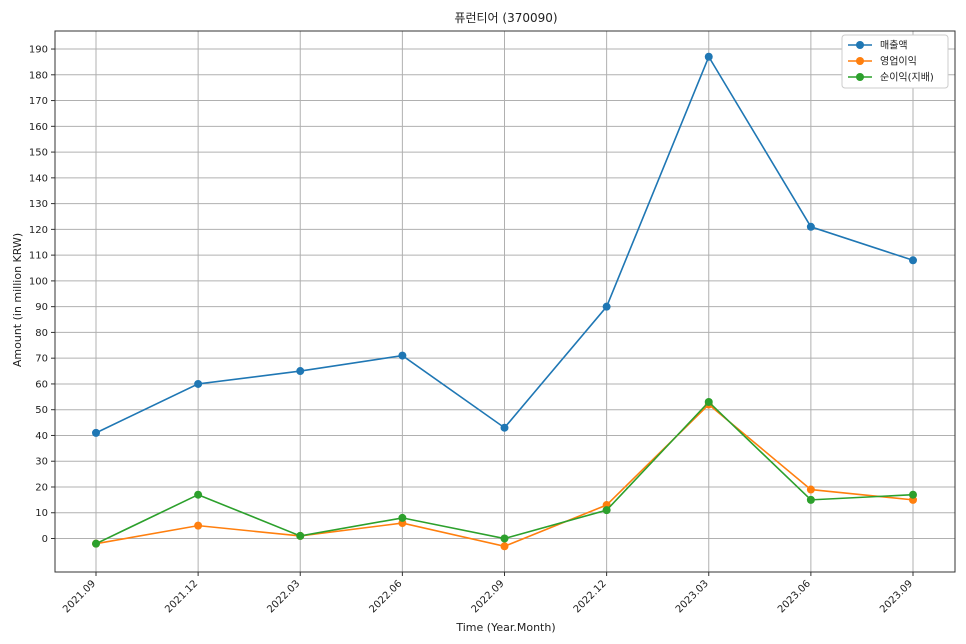 Image resolution: width=966 pixels, height=644 pixels. What do you see at coordinates (898, 61) in the screenshot?
I see `legend-label-1: 영업이익` at bounding box center [898, 61].